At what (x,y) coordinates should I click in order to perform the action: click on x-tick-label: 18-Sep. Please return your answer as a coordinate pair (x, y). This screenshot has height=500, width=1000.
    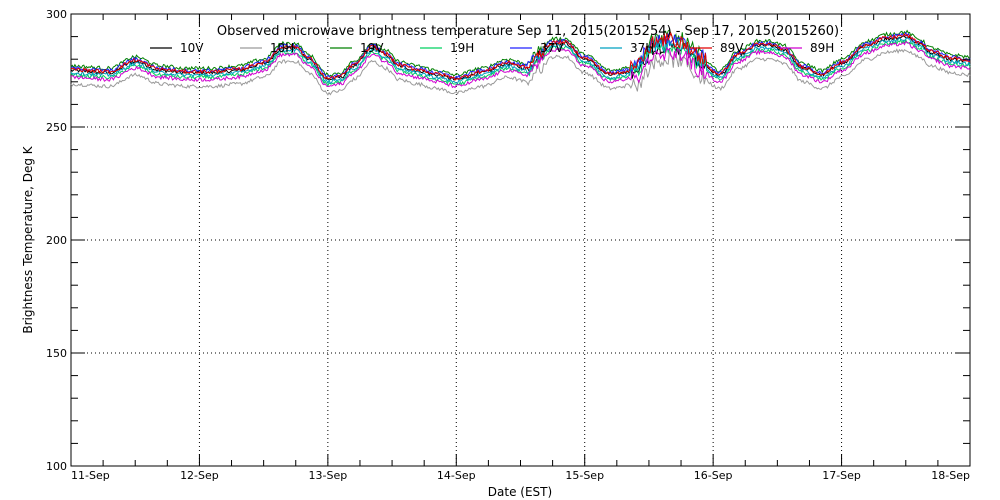
    Looking at the image, I should click on (950, 475).